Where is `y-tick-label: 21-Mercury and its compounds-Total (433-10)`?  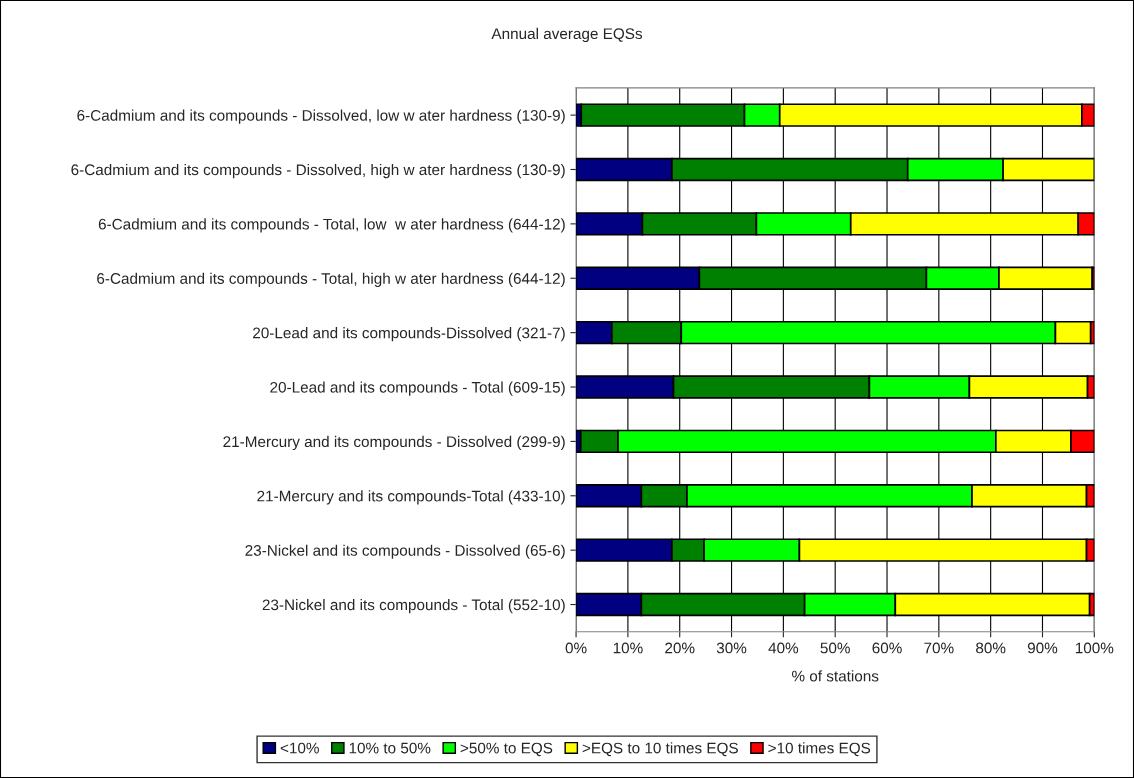 y-tick-label: 21-Mercury and its compounds-Total (433-10) is located at coordinates (411, 497).